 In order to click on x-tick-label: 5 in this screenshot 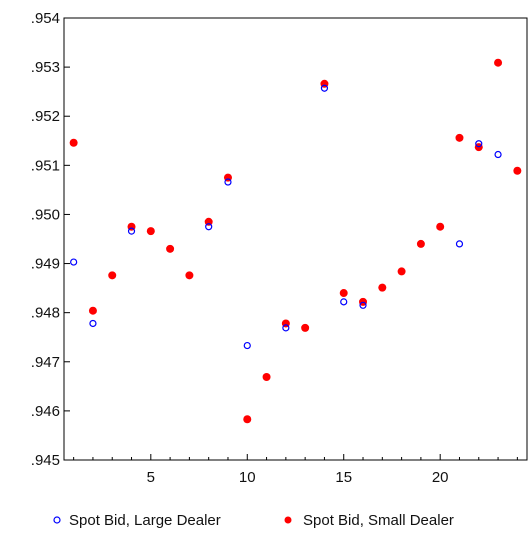, I will do `click(151, 477)`.